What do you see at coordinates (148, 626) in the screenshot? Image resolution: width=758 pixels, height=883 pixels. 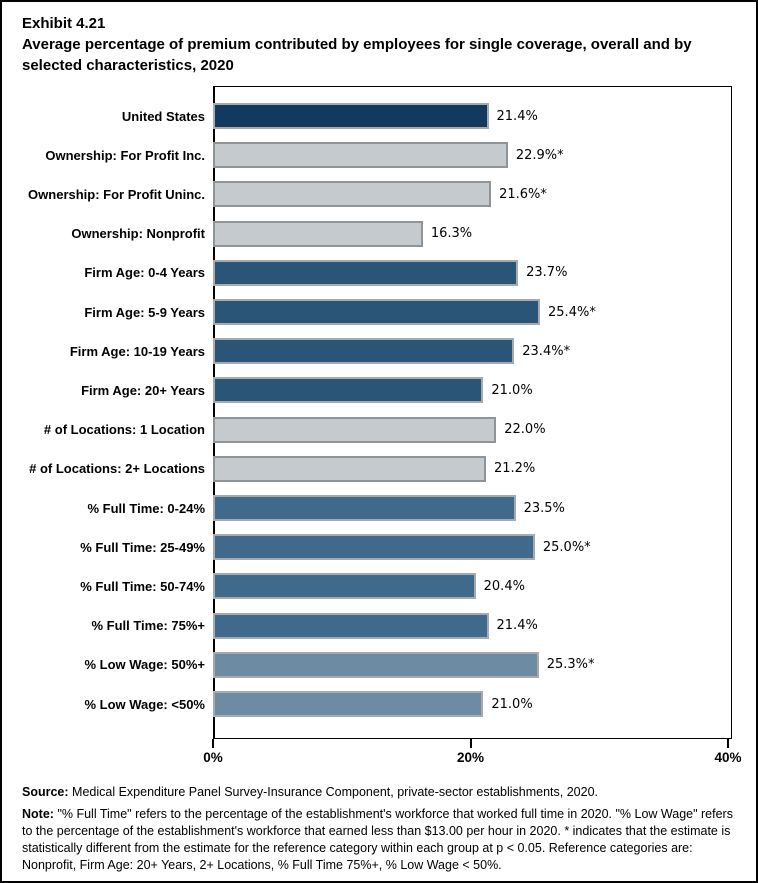 I see `category-label: % Full Time: 75%+` at bounding box center [148, 626].